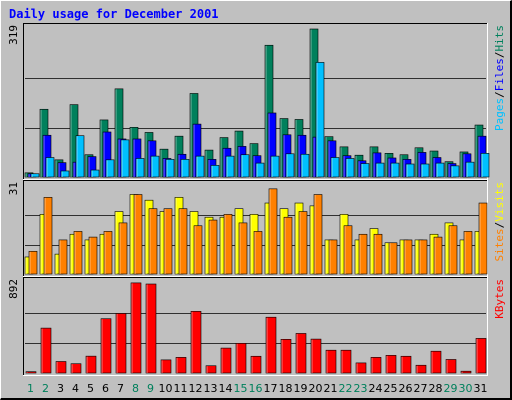 The image size is (512, 400). Describe the element at coordinates (391, 388) in the screenshot. I see `x-tick-day-25: 25` at that location.